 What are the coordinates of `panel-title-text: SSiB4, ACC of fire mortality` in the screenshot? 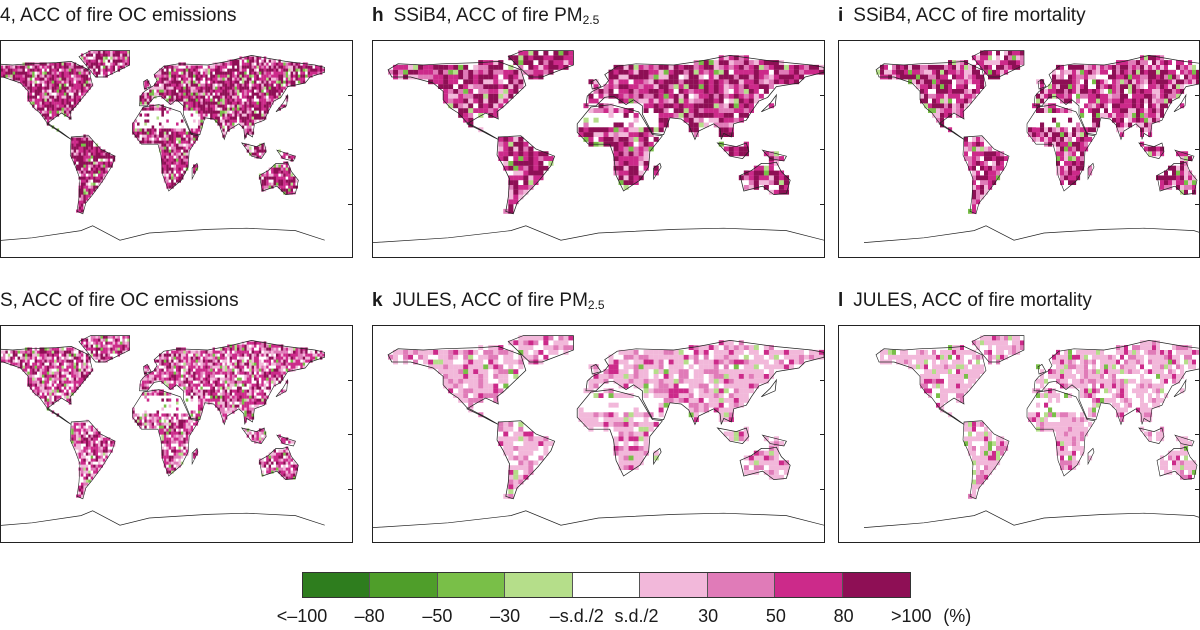 It's located at (969, 15).